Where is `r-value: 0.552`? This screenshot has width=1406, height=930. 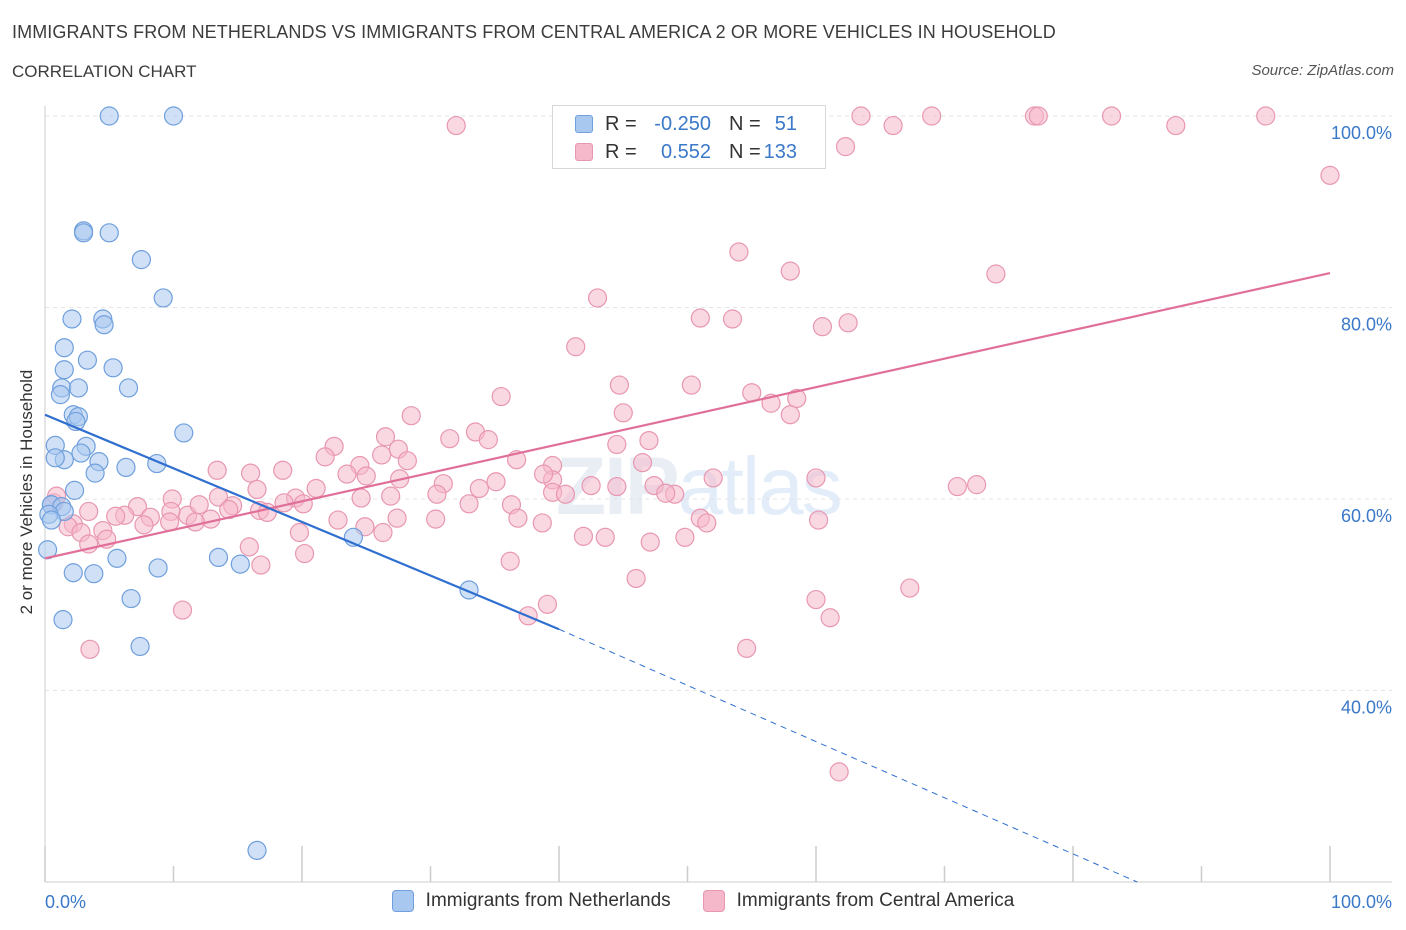
r-value: 0.552 is located at coordinates (685, 151).